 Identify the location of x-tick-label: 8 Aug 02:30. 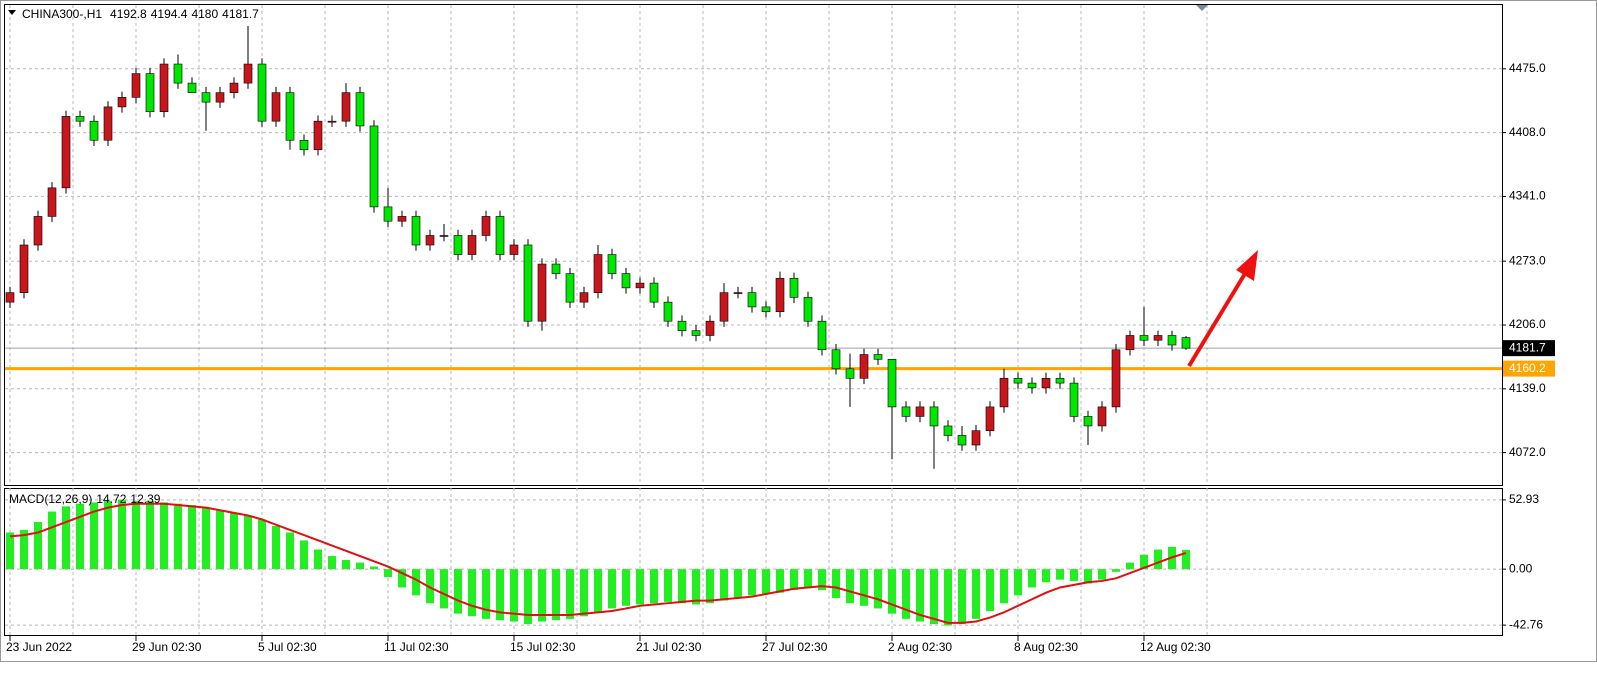
(1046, 647).